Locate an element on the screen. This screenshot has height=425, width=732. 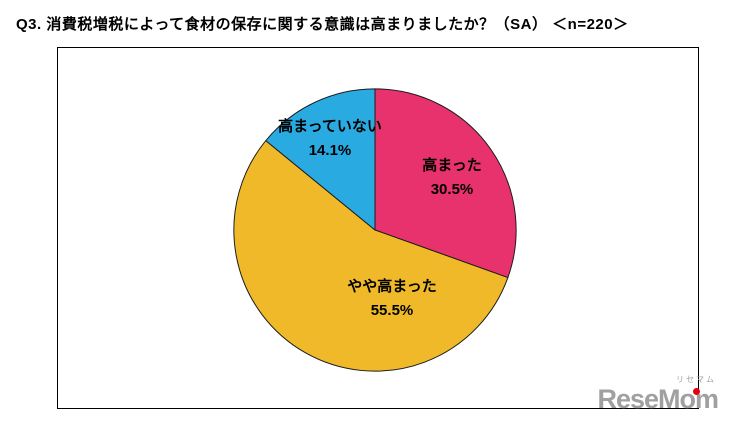
resemom-logo-text: ReseMom is located at coordinates (658, 399).